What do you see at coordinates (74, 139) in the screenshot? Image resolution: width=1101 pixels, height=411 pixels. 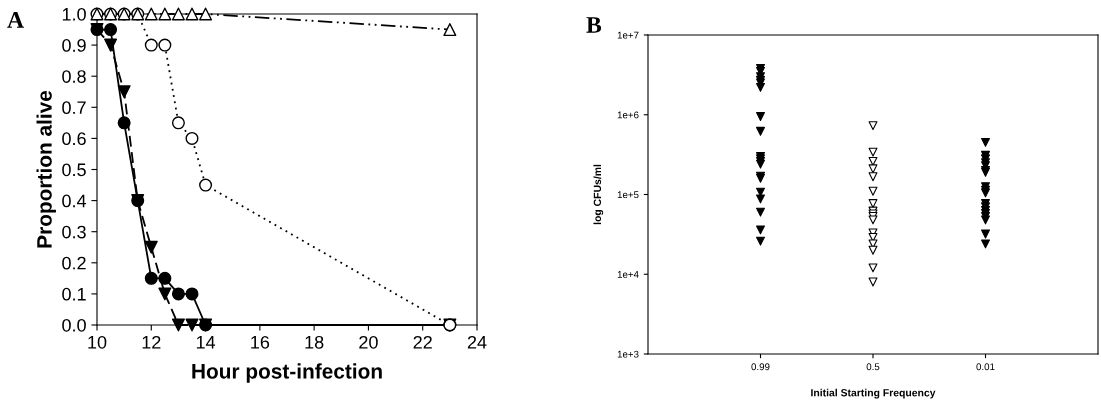 I see `y-tick-label: 0.6` at bounding box center [74, 139].